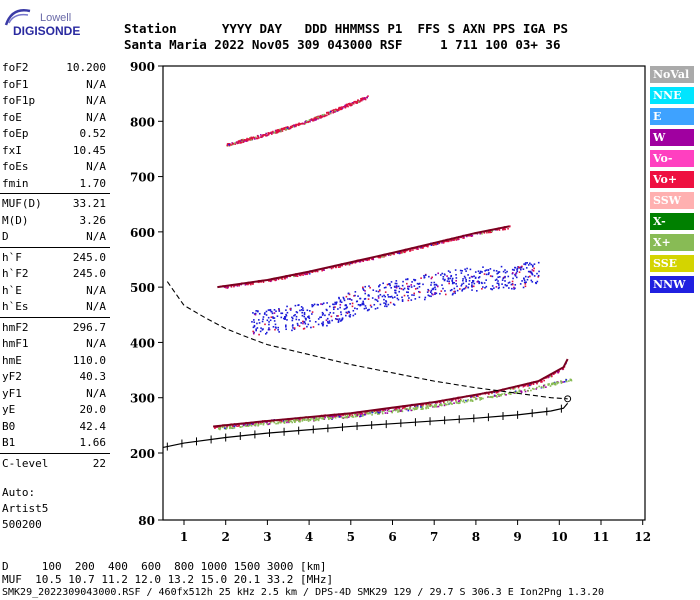 The width and height of the screenshot is (700, 600). What do you see at coordinates (142, 122) in the screenshot?
I see `y-tick-label: 800` at bounding box center [142, 122].